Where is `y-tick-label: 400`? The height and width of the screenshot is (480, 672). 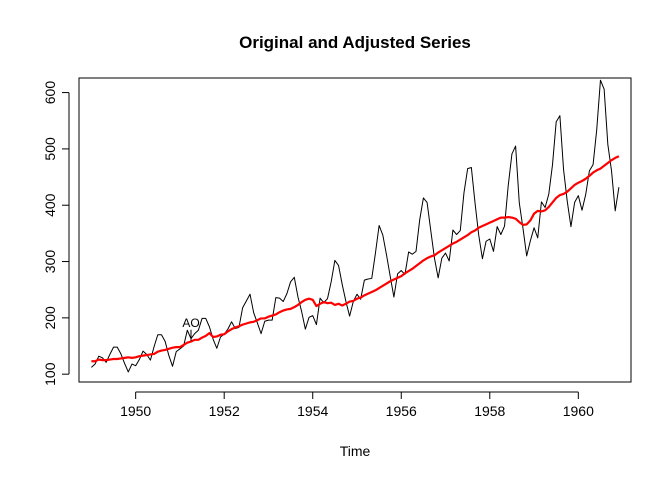
y-tick-label: 400 is located at coordinates (50, 205).